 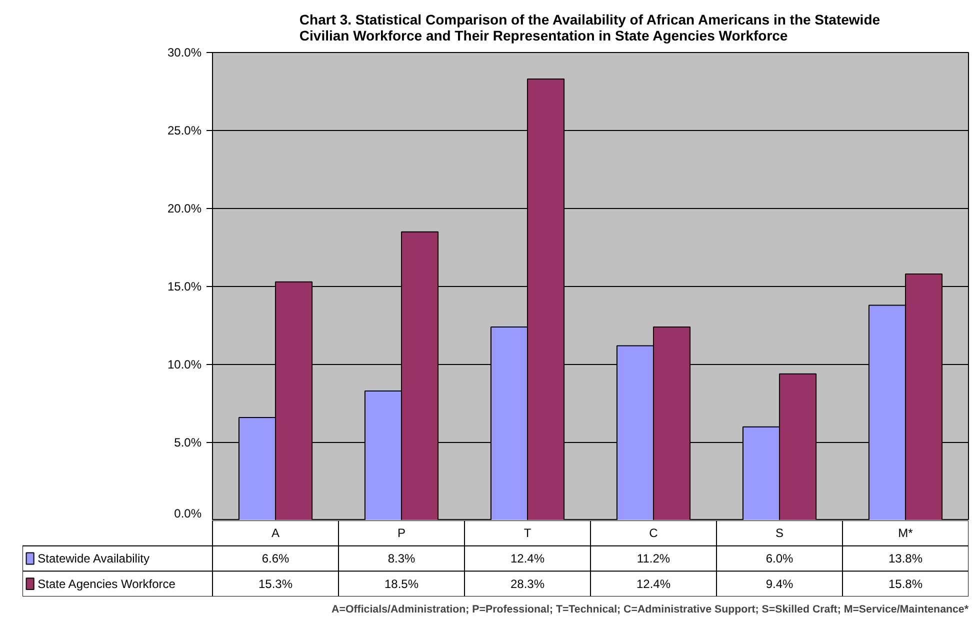 I want to click on x-tick-label: M*, so click(x=906, y=533).